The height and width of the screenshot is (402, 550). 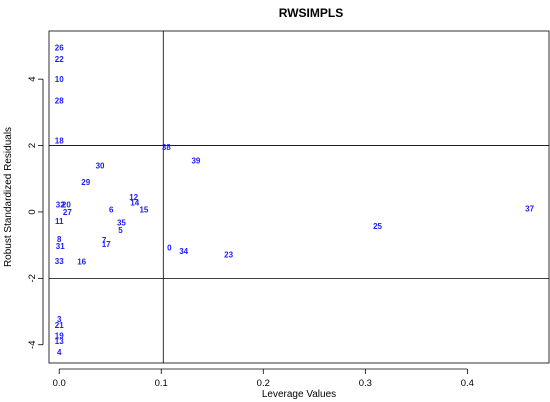 I want to click on data-point-37: 37, so click(x=529, y=209).